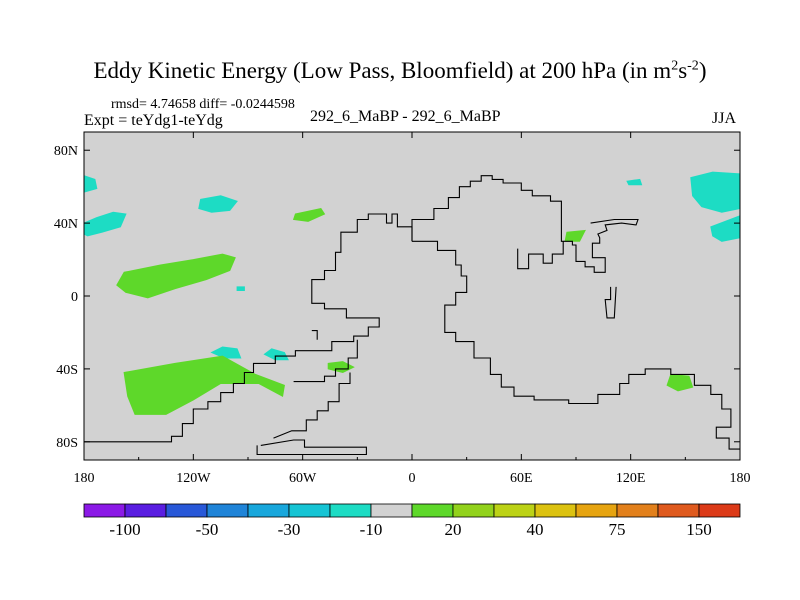 This screenshot has width=800, height=600. I want to click on title-exponent-1: 2, so click(675, 66).